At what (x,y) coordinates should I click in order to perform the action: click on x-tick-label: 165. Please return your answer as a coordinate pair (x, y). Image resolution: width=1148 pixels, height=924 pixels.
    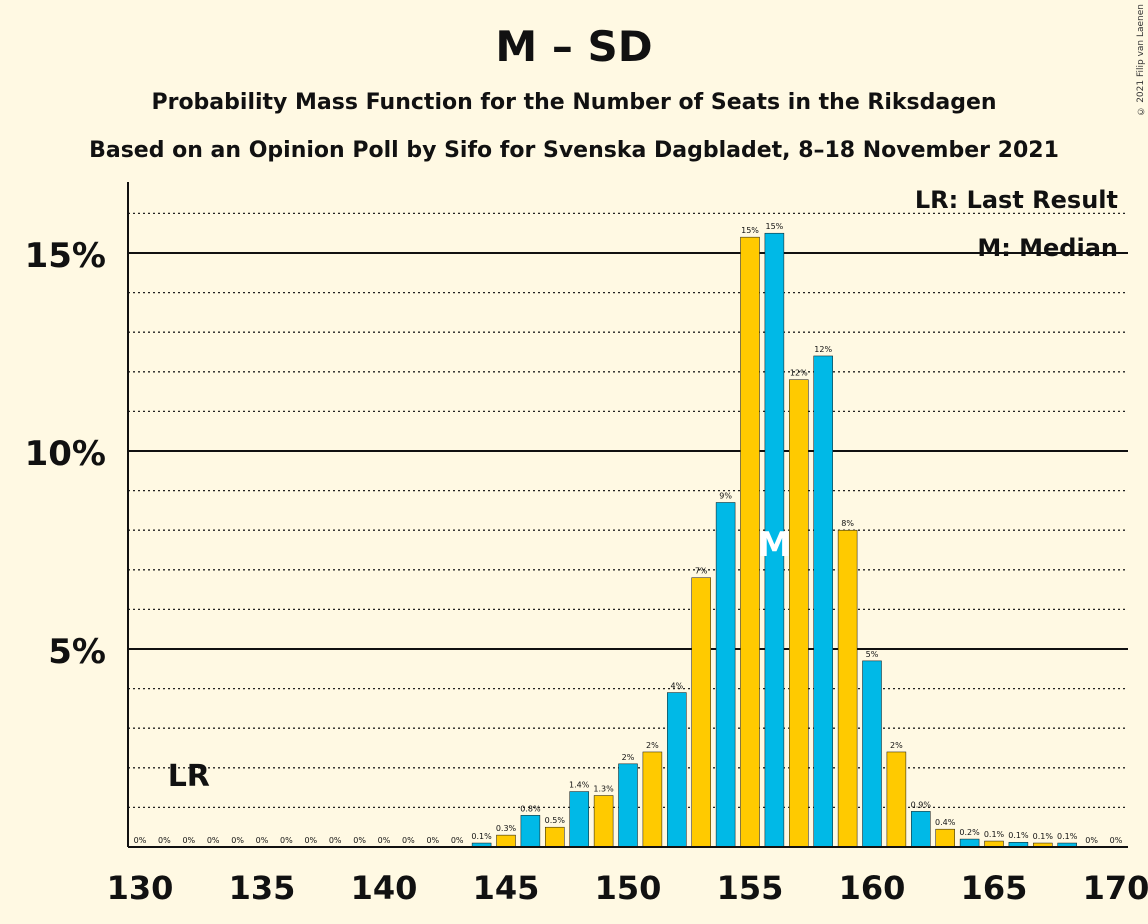
    Looking at the image, I should click on (994, 888).